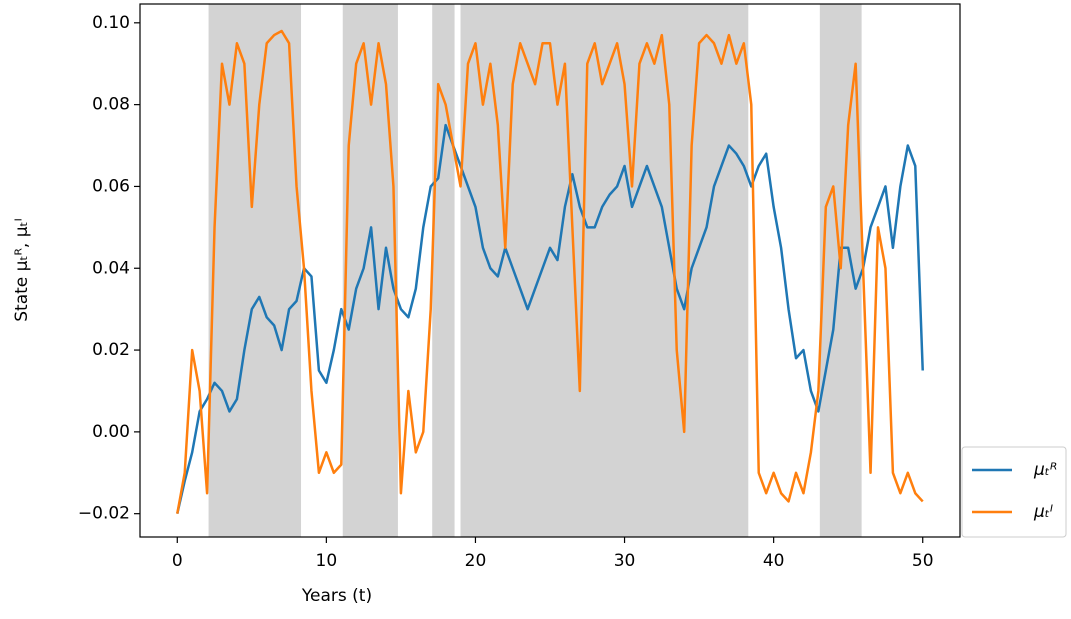  I want to click on y-tick-label: 0.04, so click(111, 268).